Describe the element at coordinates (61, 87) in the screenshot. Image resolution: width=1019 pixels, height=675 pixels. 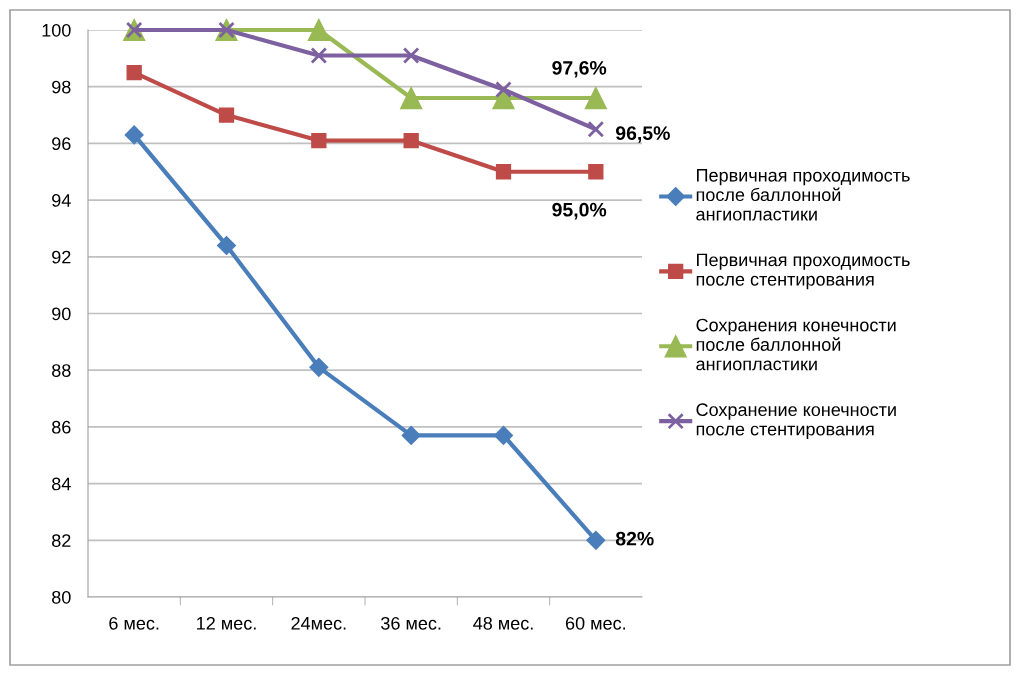
I see `y-tick-label: 98` at that location.